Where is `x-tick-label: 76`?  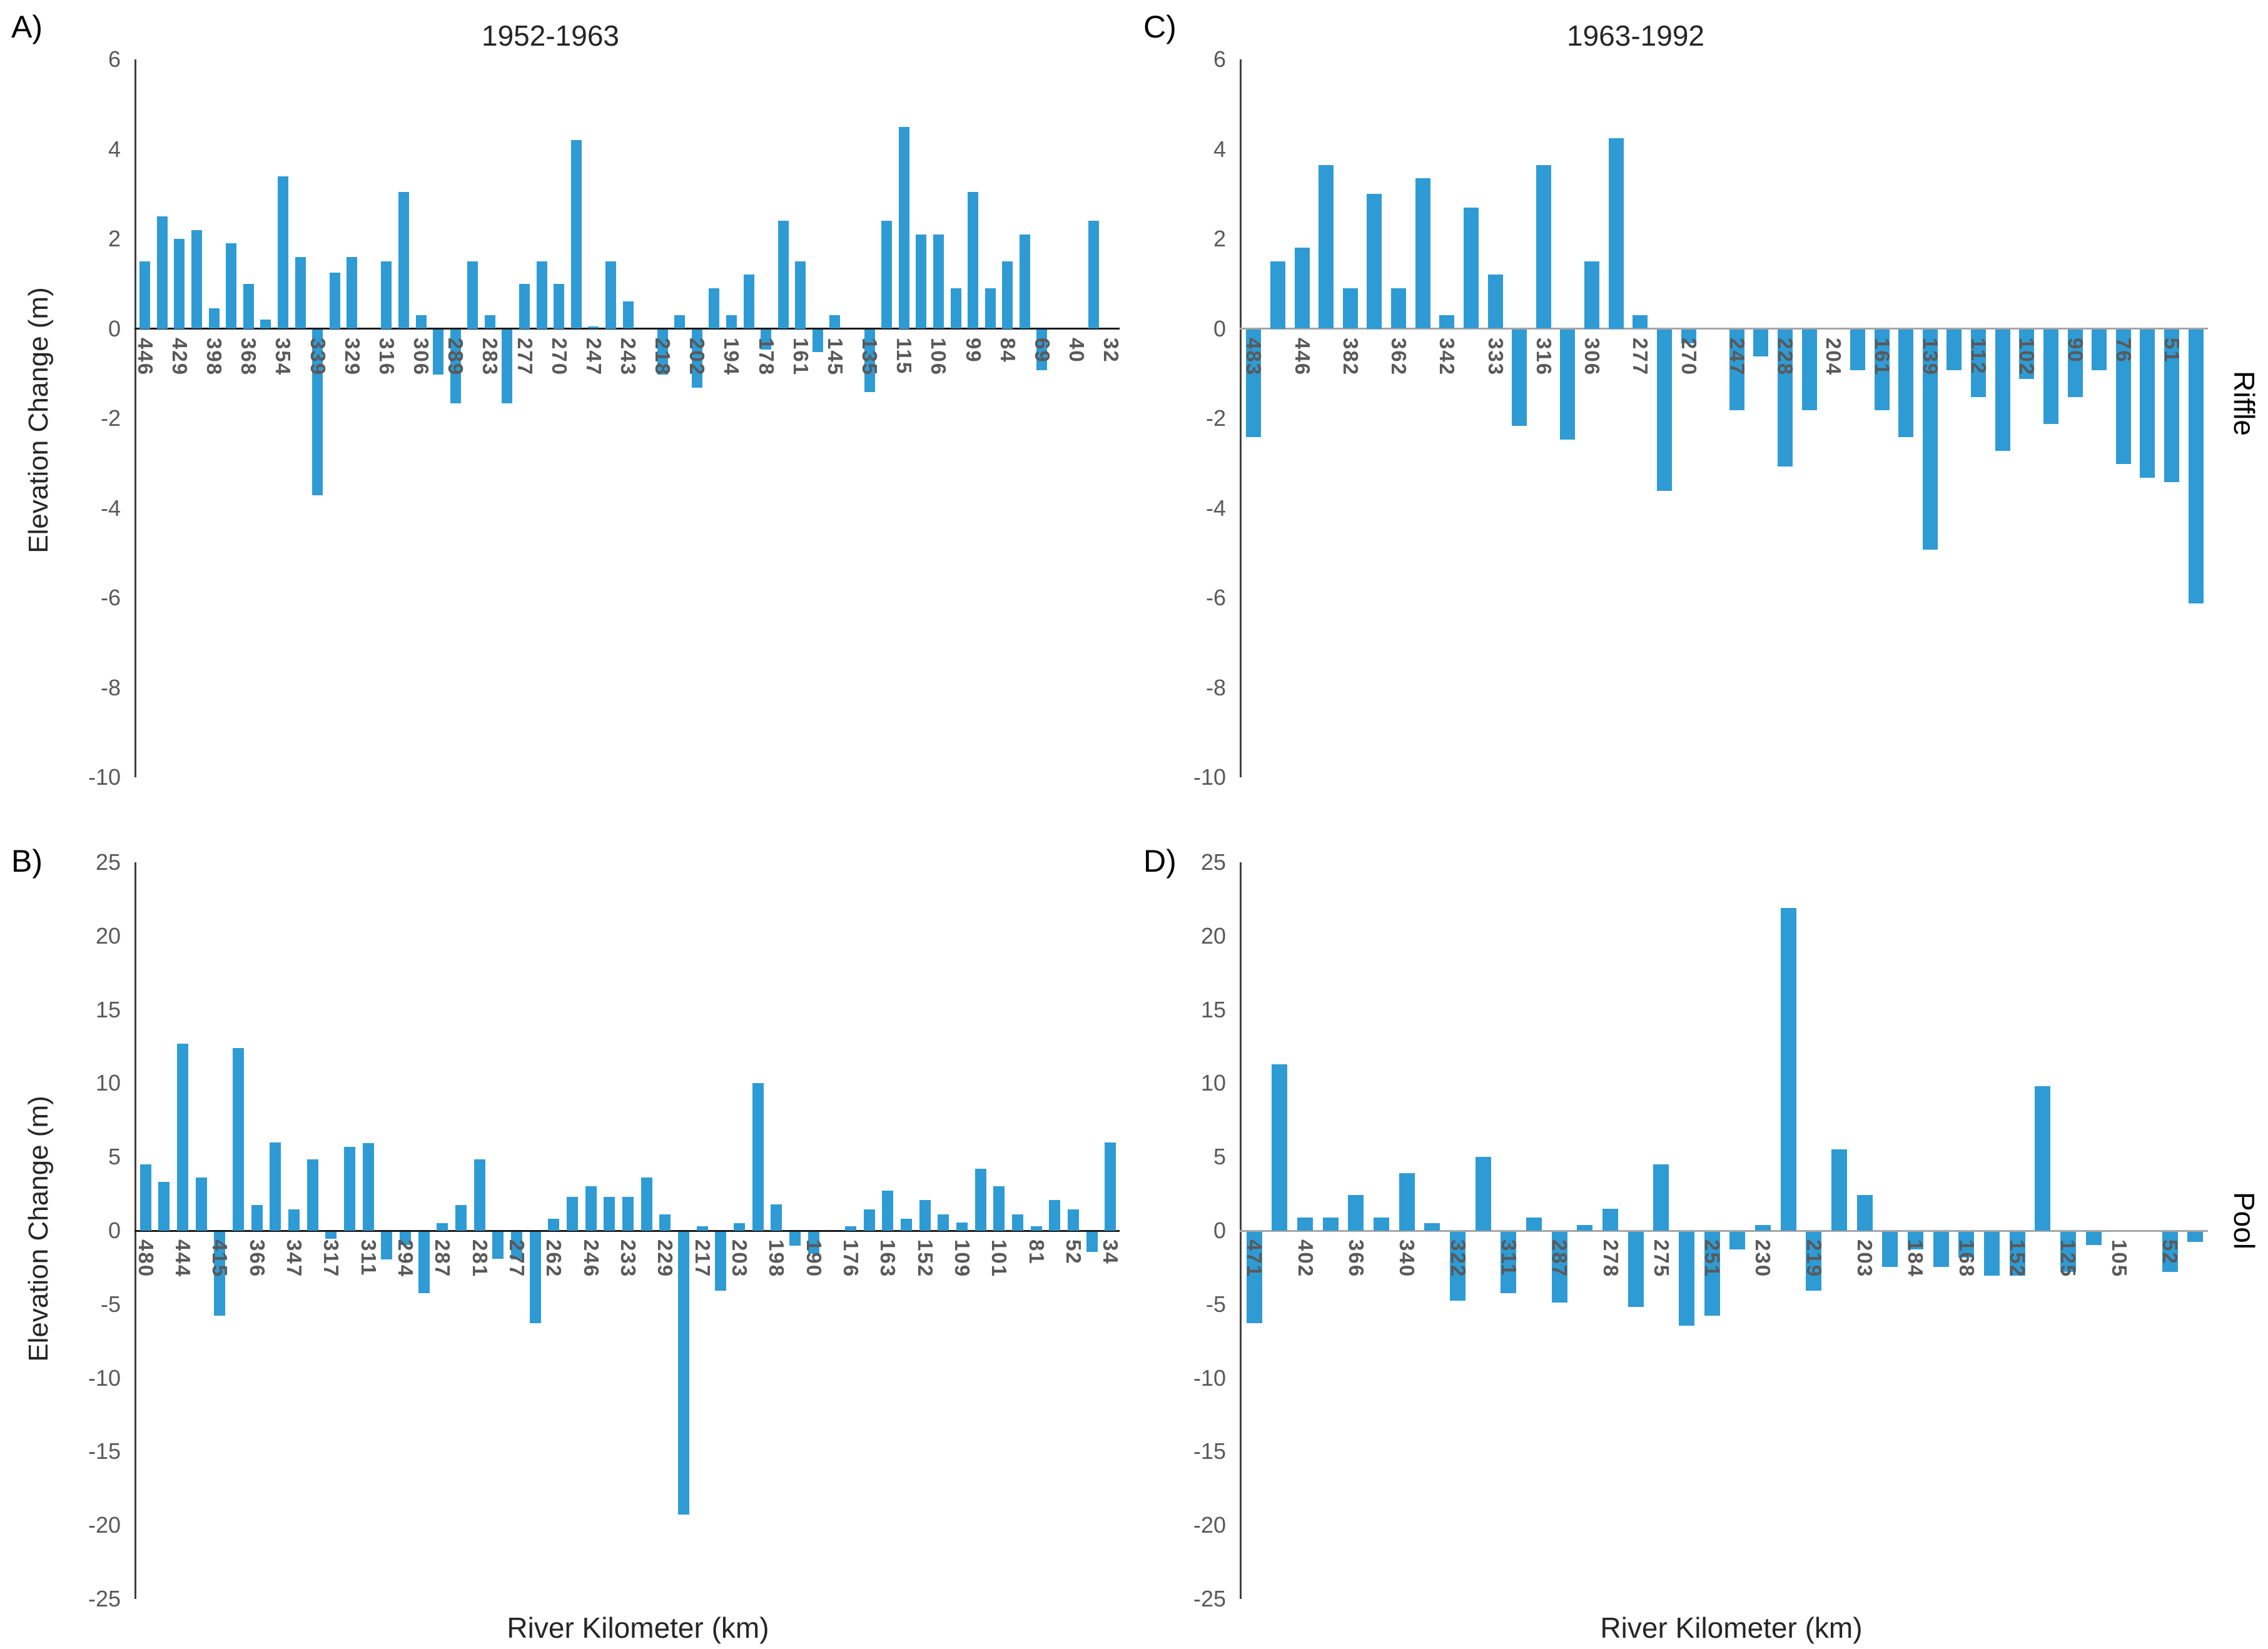 x-tick-label: 76 is located at coordinates (2123, 350).